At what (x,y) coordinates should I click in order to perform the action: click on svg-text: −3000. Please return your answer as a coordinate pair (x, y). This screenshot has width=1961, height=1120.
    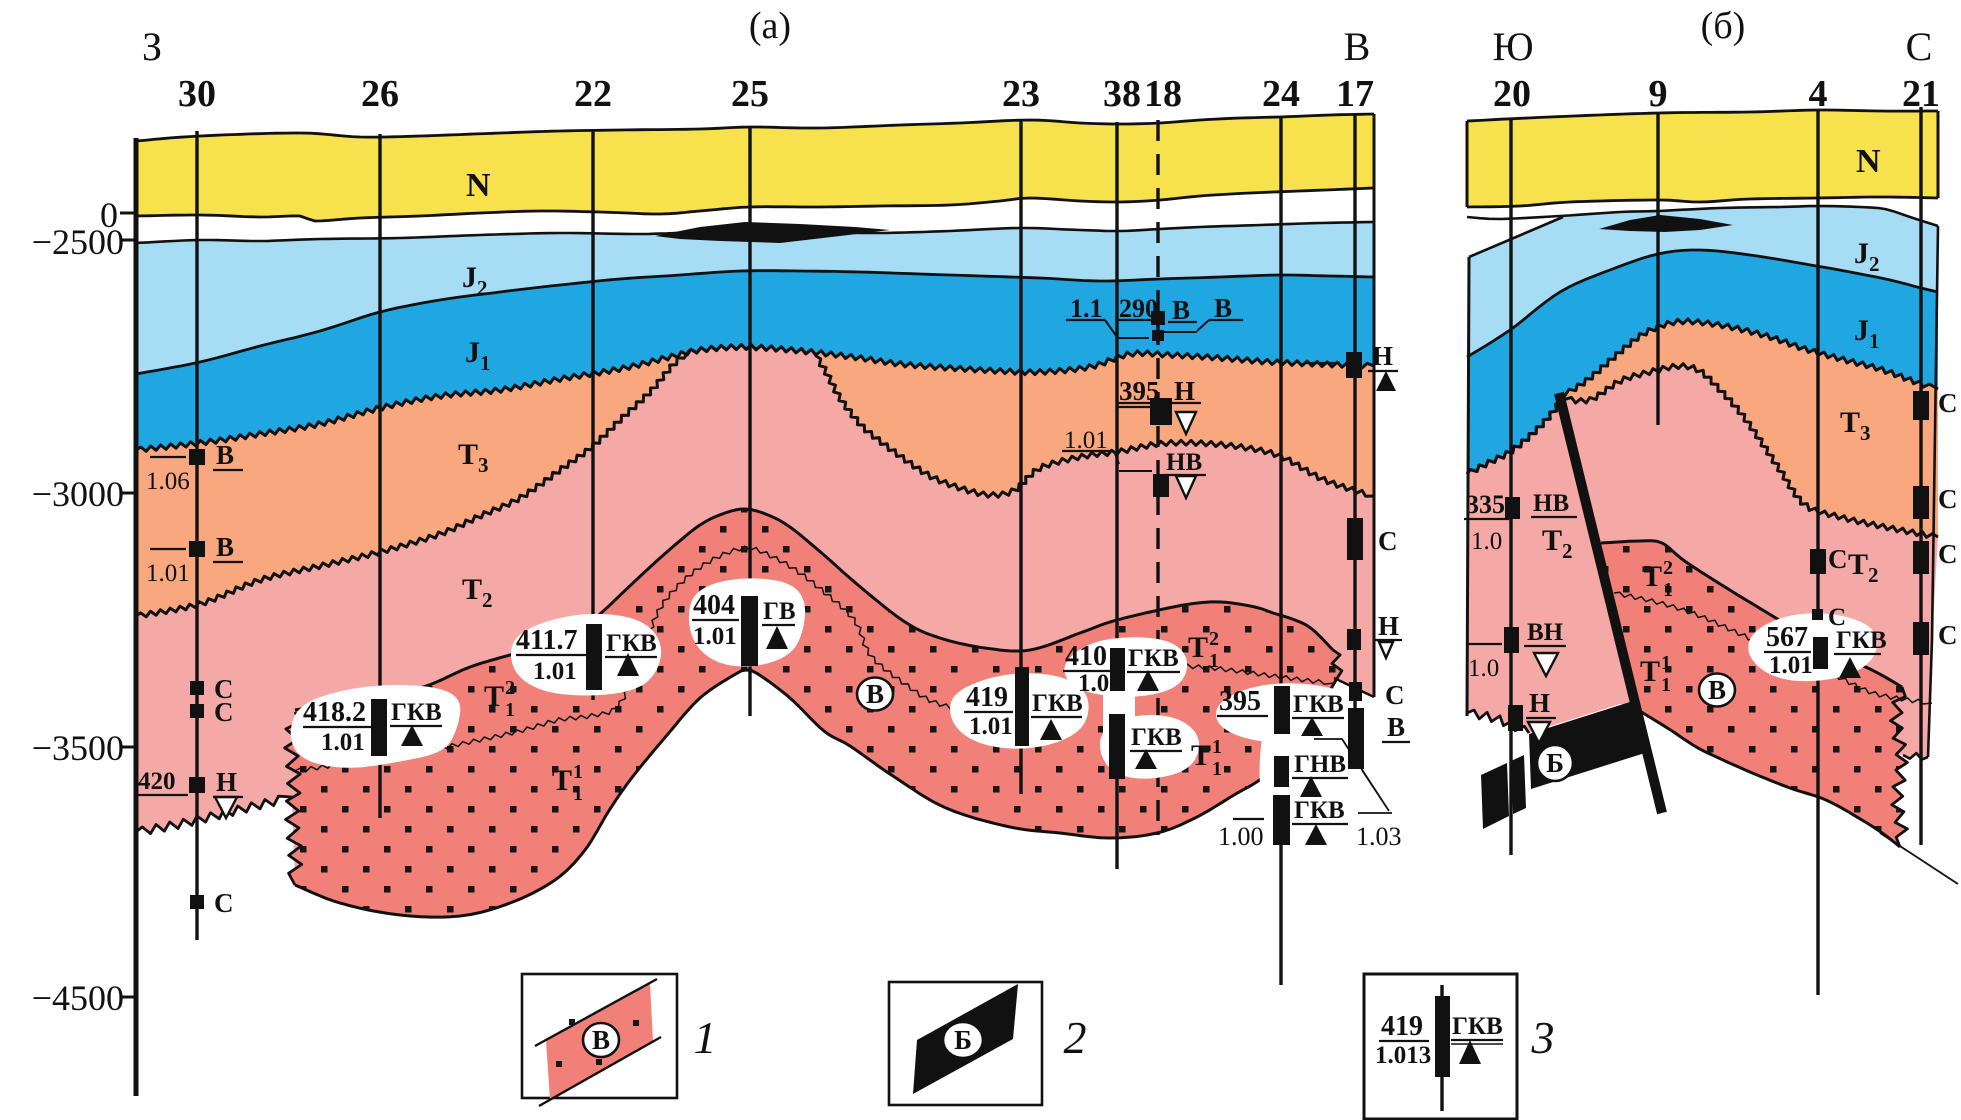
    Looking at the image, I should click on (78, 494).